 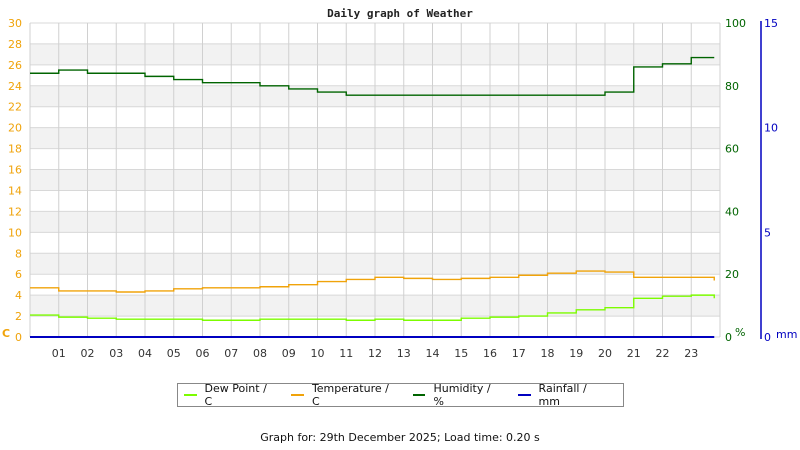 What do you see at coordinates (190, 395) in the screenshot?
I see `dew-point-swatch-icon` at bounding box center [190, 395].